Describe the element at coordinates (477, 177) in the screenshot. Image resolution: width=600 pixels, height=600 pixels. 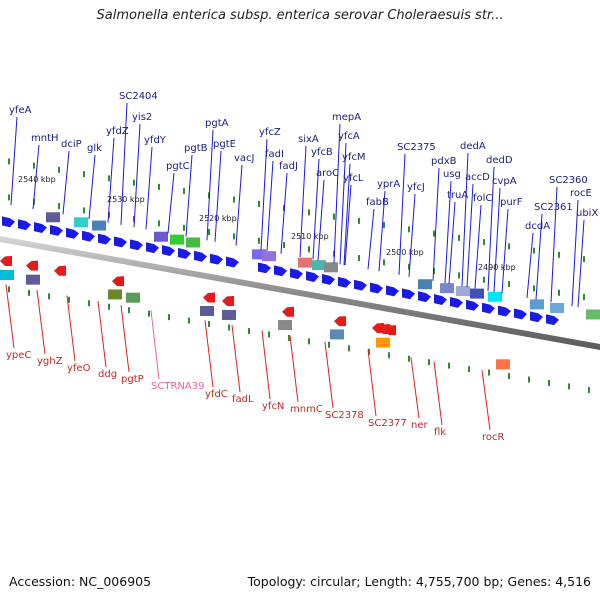
I see `gene-label: accD` at that location.